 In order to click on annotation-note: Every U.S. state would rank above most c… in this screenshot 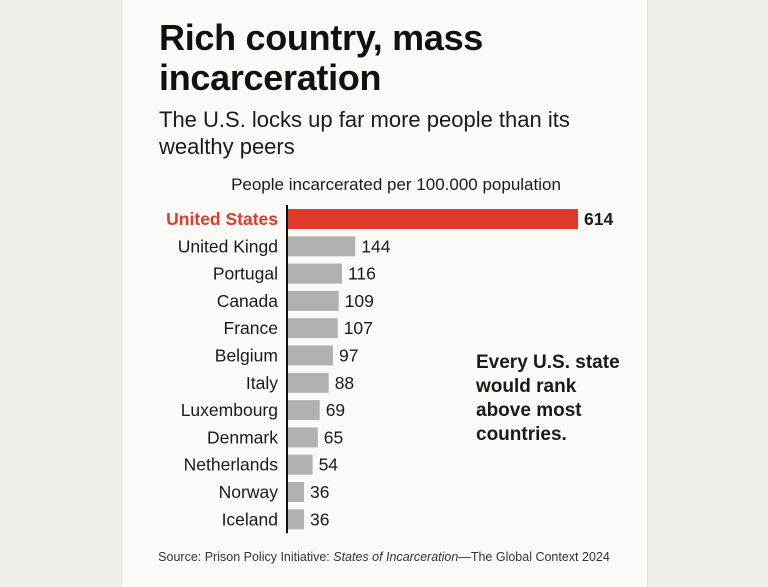, I will do `click(548, 398)`.